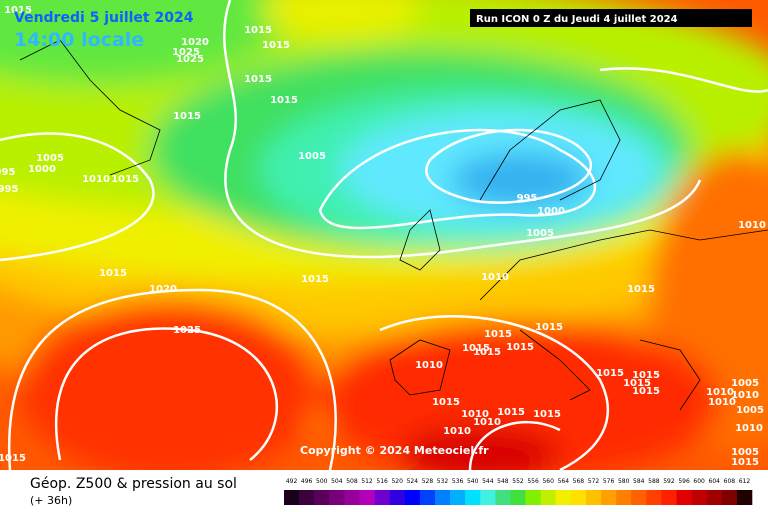 The width and height of the screenshot is (768, 512). What do you see at coordinates (730, 481) in the screenshot?
I see `scale-label: 608` at bounding box center [730, 481].